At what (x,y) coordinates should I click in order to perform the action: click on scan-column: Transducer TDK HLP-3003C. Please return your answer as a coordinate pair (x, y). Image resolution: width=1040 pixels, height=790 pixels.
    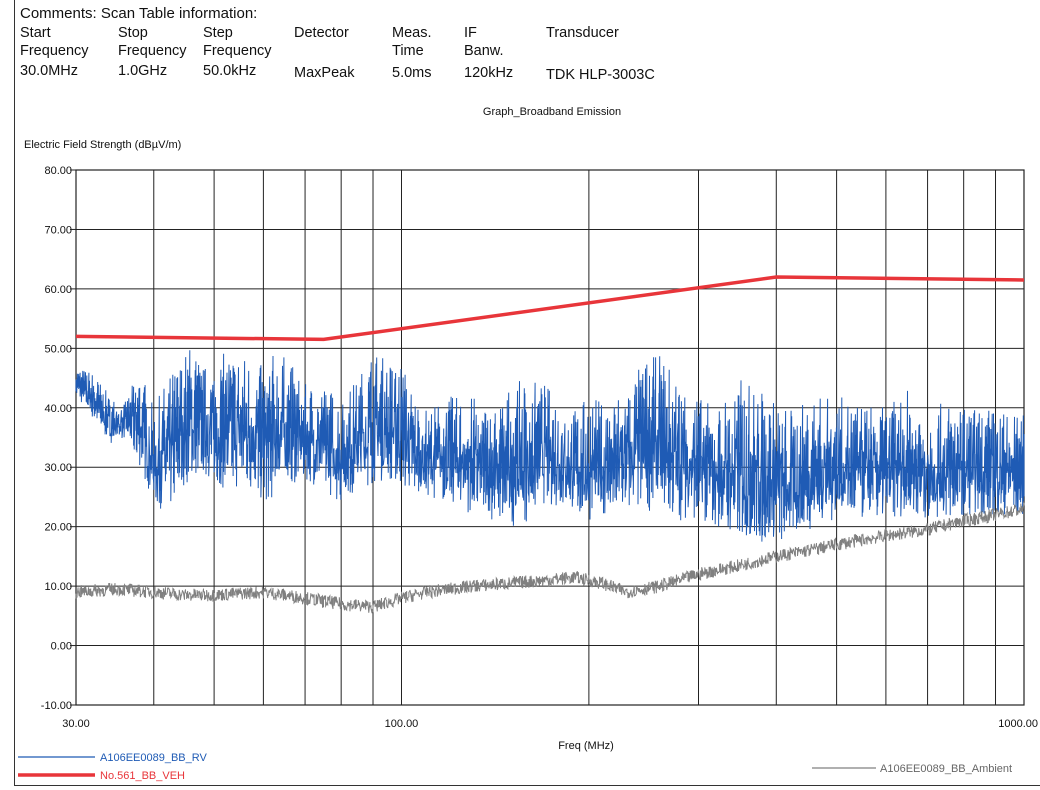
    Looking at the image, I should click on (600, 53).